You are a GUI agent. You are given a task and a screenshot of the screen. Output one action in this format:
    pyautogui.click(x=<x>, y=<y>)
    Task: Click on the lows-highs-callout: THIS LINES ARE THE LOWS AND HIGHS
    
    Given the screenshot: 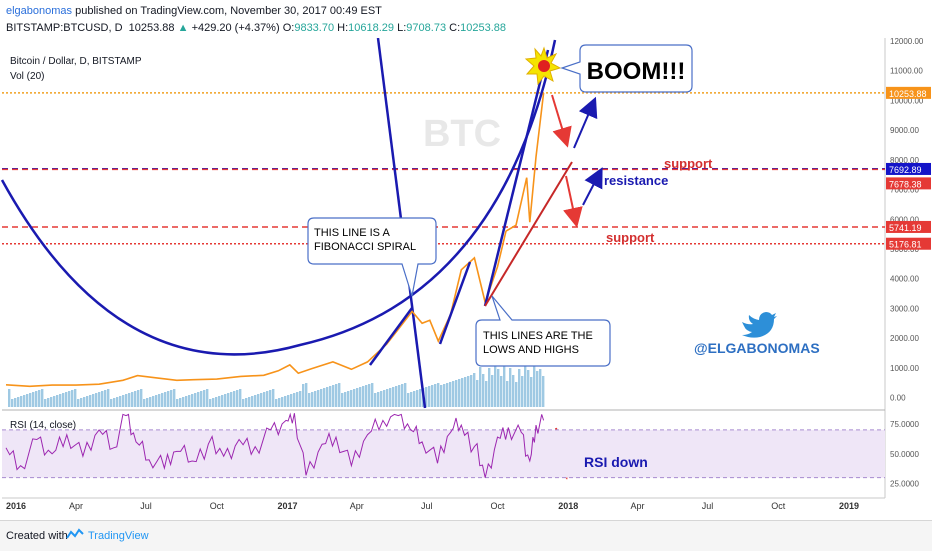 What is the action you would take?
    pyautogui.click(x=543, y=331)
    